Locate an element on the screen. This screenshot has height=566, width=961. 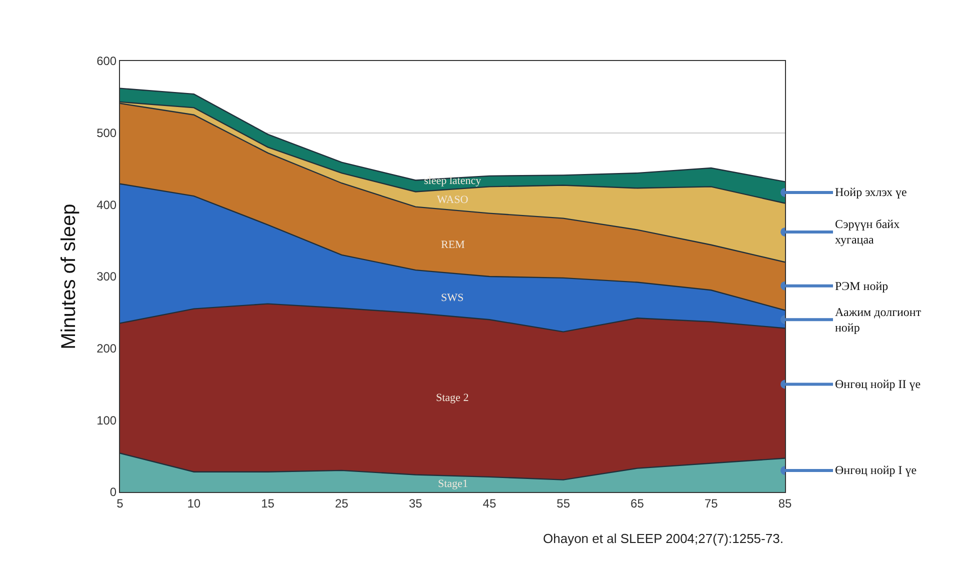
annotation: Сэрүүн байх хугацаа is located at coordinates (867, 232).